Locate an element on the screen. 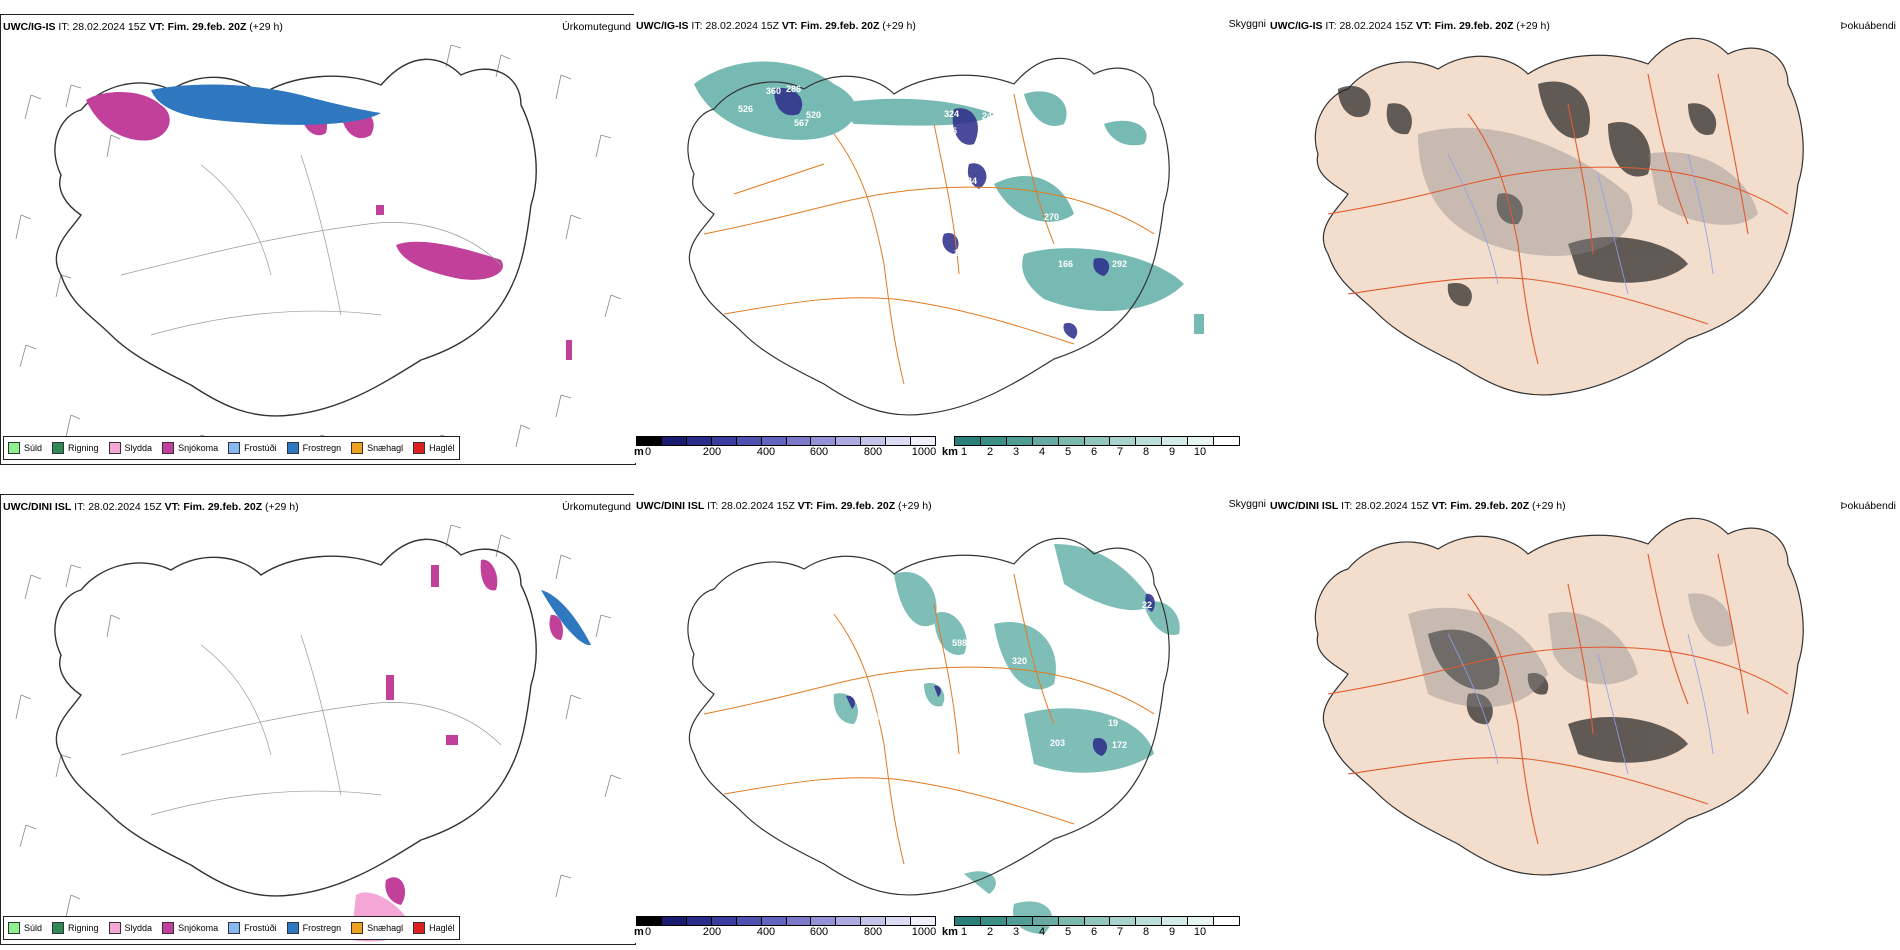  tick-label: 1000 is located at coordinates (924, 932).